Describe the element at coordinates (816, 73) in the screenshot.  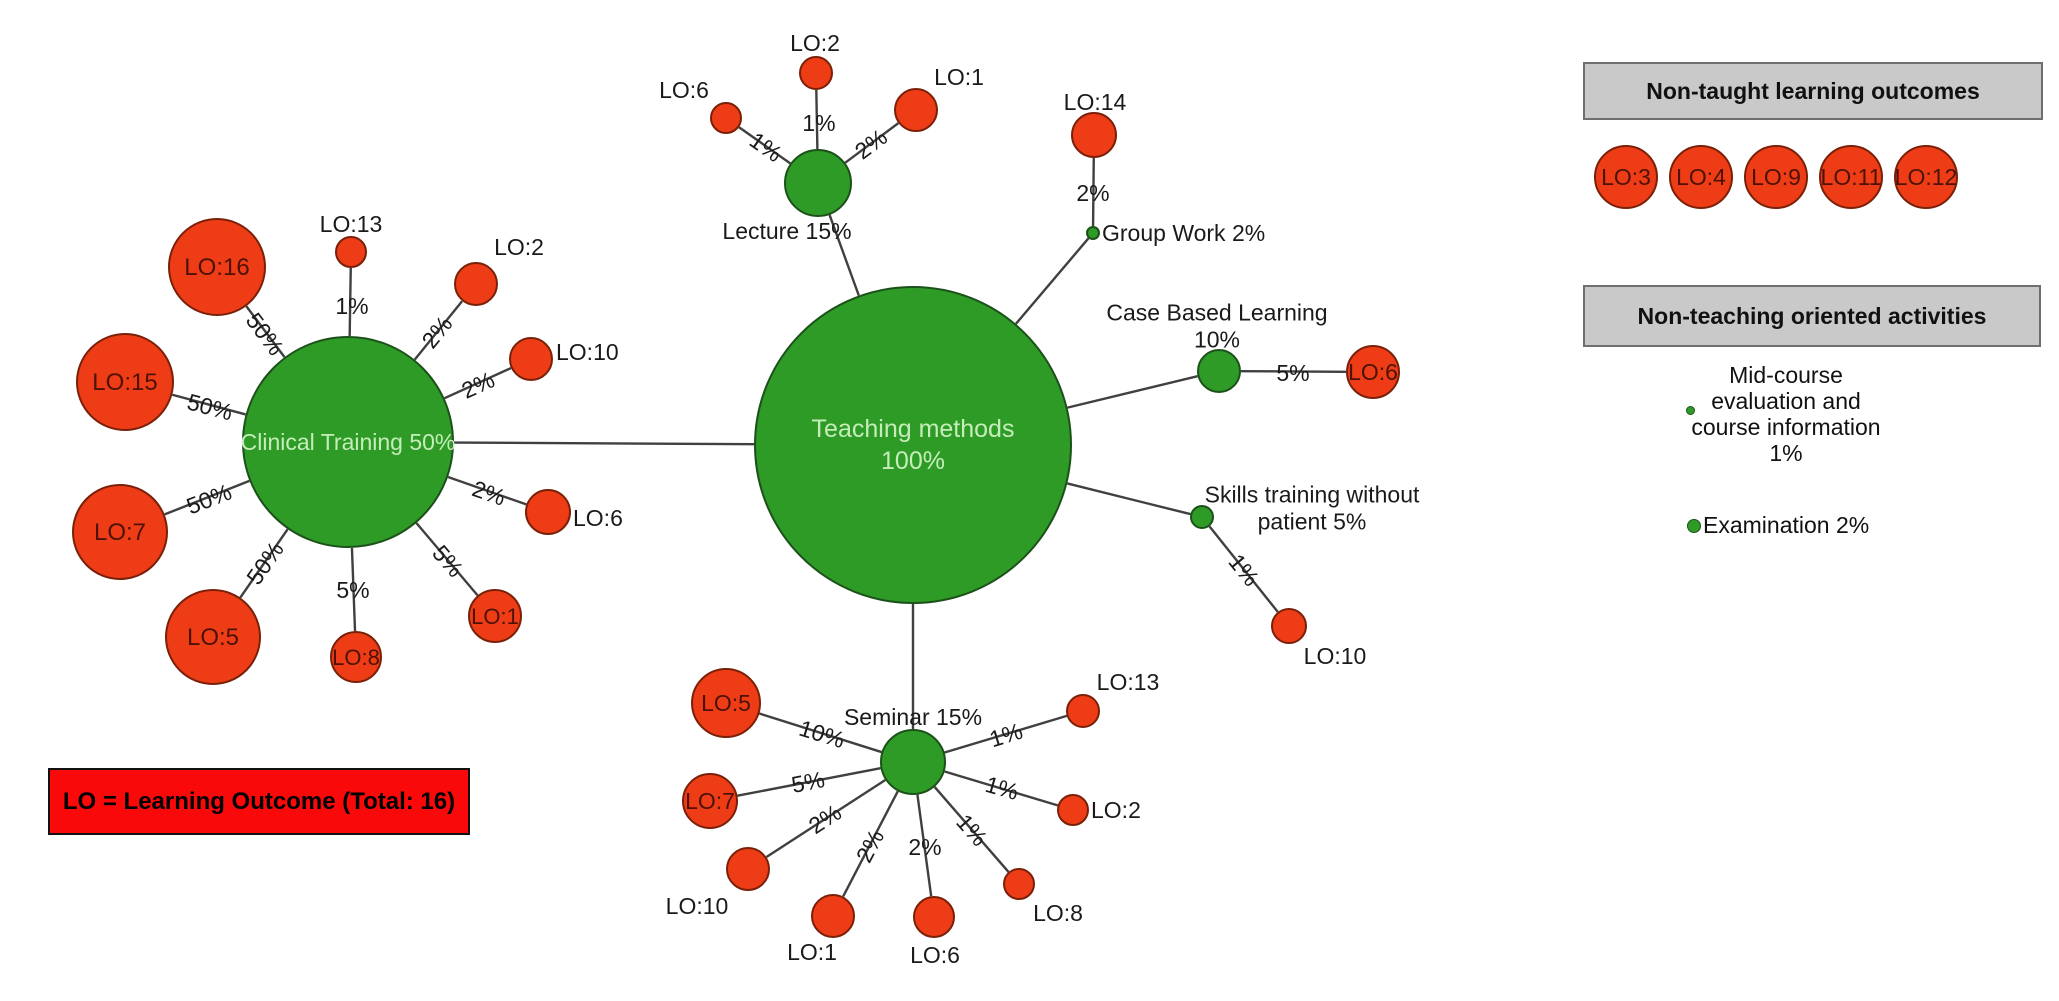
I see `node-l2` at that location.